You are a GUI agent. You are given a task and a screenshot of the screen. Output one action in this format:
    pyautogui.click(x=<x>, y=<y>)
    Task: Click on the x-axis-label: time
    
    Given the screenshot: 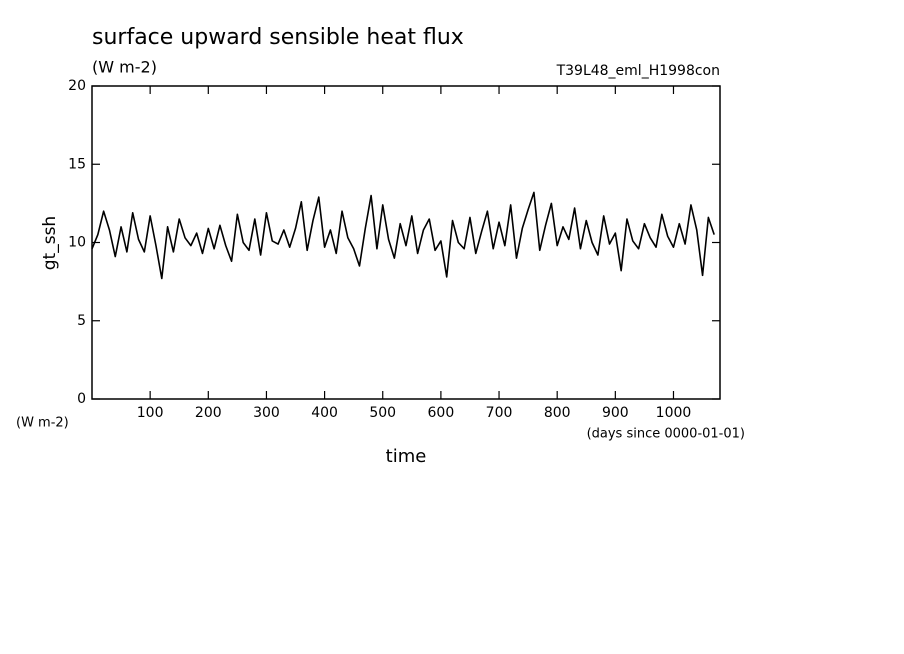 What is the action you would take?
    pyautogui.click(x=406, y=456)
    